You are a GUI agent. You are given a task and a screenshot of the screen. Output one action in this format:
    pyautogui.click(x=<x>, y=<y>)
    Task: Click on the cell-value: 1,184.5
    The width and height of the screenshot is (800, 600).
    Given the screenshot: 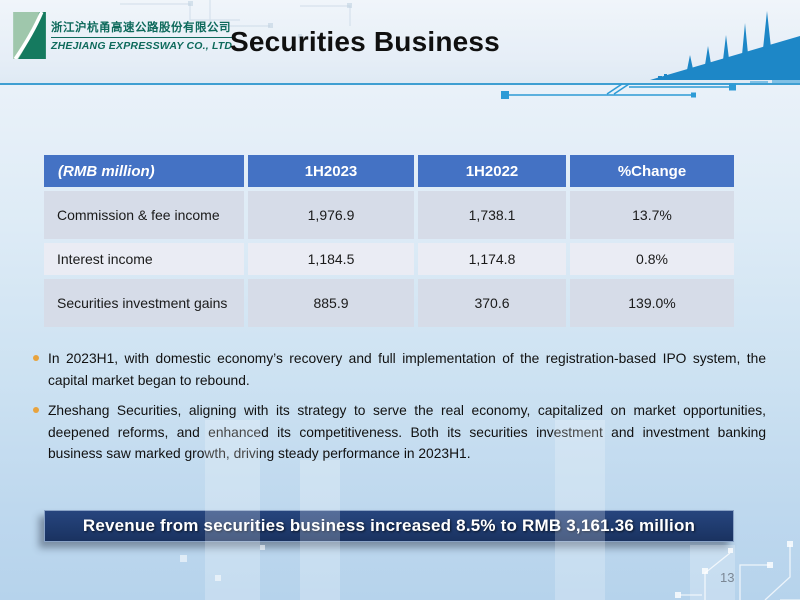 What is the action you would take?
    pyautogui.click(x=331, y=259)
    